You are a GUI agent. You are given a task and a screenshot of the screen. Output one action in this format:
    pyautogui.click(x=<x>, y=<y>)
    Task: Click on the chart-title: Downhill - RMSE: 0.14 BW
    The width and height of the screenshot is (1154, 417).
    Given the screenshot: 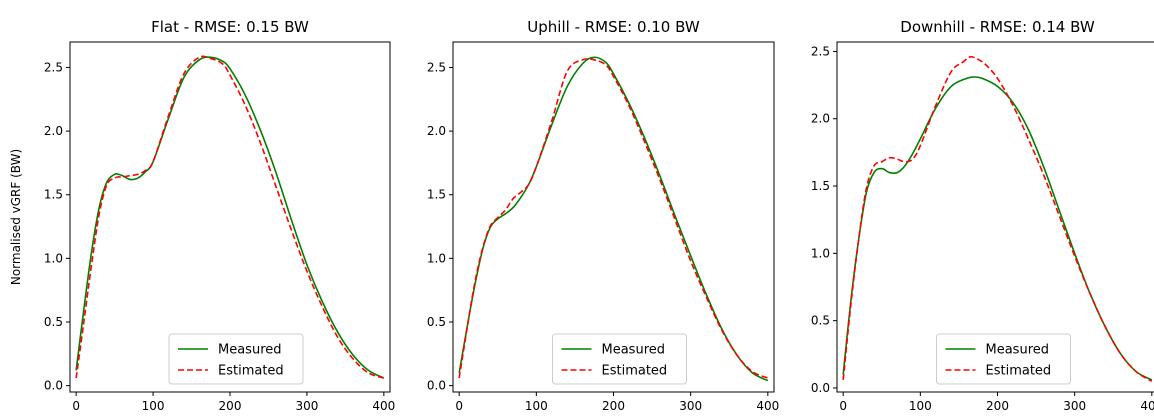 What is the action you would take?
    pyautogui.click(x=997, y=27)
    